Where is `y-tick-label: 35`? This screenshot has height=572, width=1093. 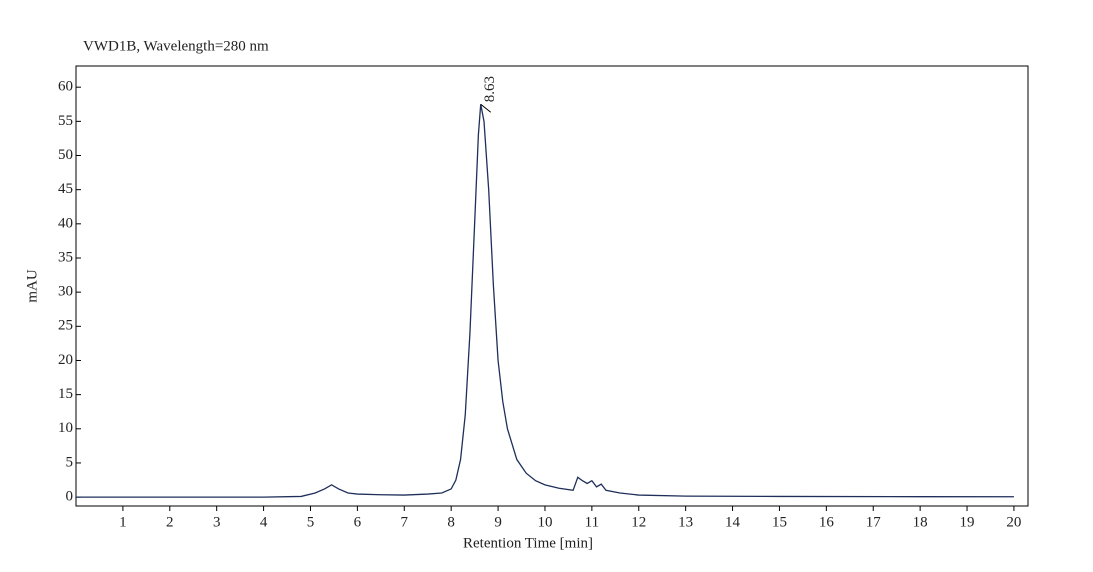
y-tick-label: 35 is located at coordinates (65, 257).